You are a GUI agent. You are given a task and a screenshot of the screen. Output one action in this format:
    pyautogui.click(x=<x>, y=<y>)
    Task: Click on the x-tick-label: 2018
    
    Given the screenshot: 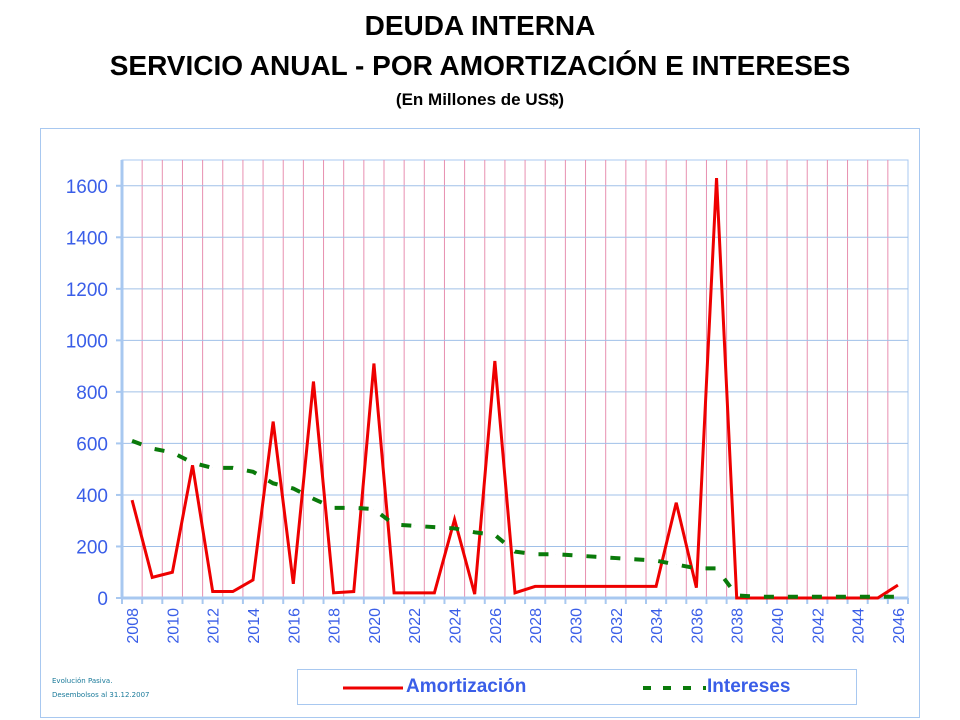 What is the action you would take?
    pyautogui.click(x=335, y=626)
    